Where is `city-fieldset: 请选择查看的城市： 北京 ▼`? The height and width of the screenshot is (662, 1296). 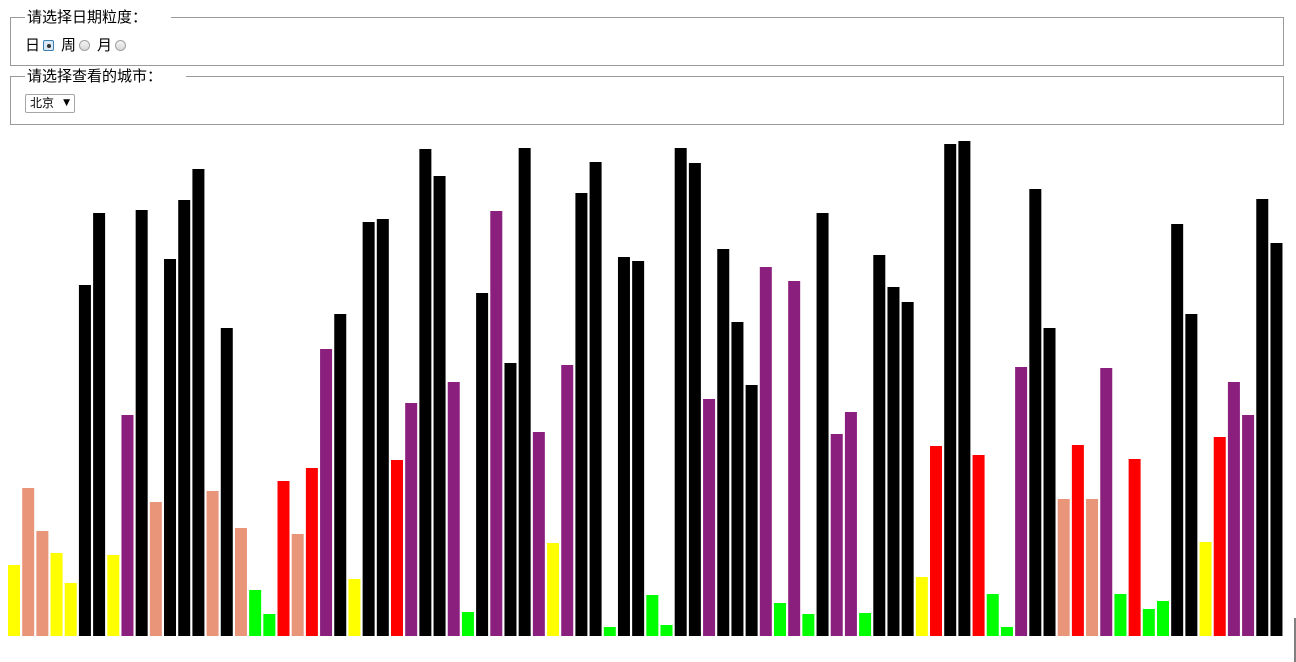
city-fieldset: 请选择查看的城市： 北京 ▼ is located at coordinates (647, 96).